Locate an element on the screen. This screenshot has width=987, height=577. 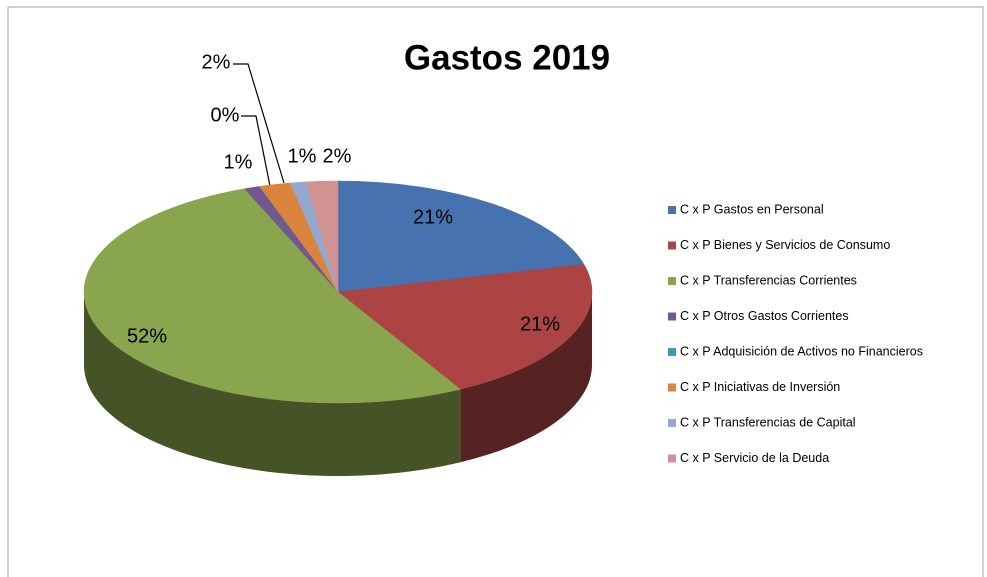
data-label: 0% is located at coordinates (225, 115).